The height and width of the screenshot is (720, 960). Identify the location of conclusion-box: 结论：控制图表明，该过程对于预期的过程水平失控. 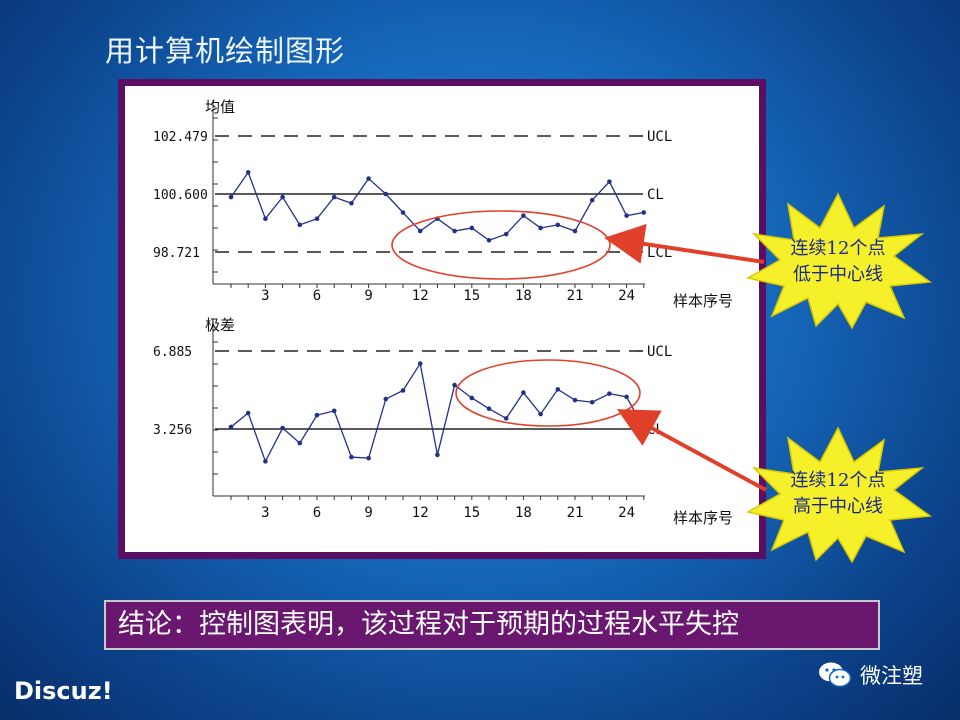
(492, 625).